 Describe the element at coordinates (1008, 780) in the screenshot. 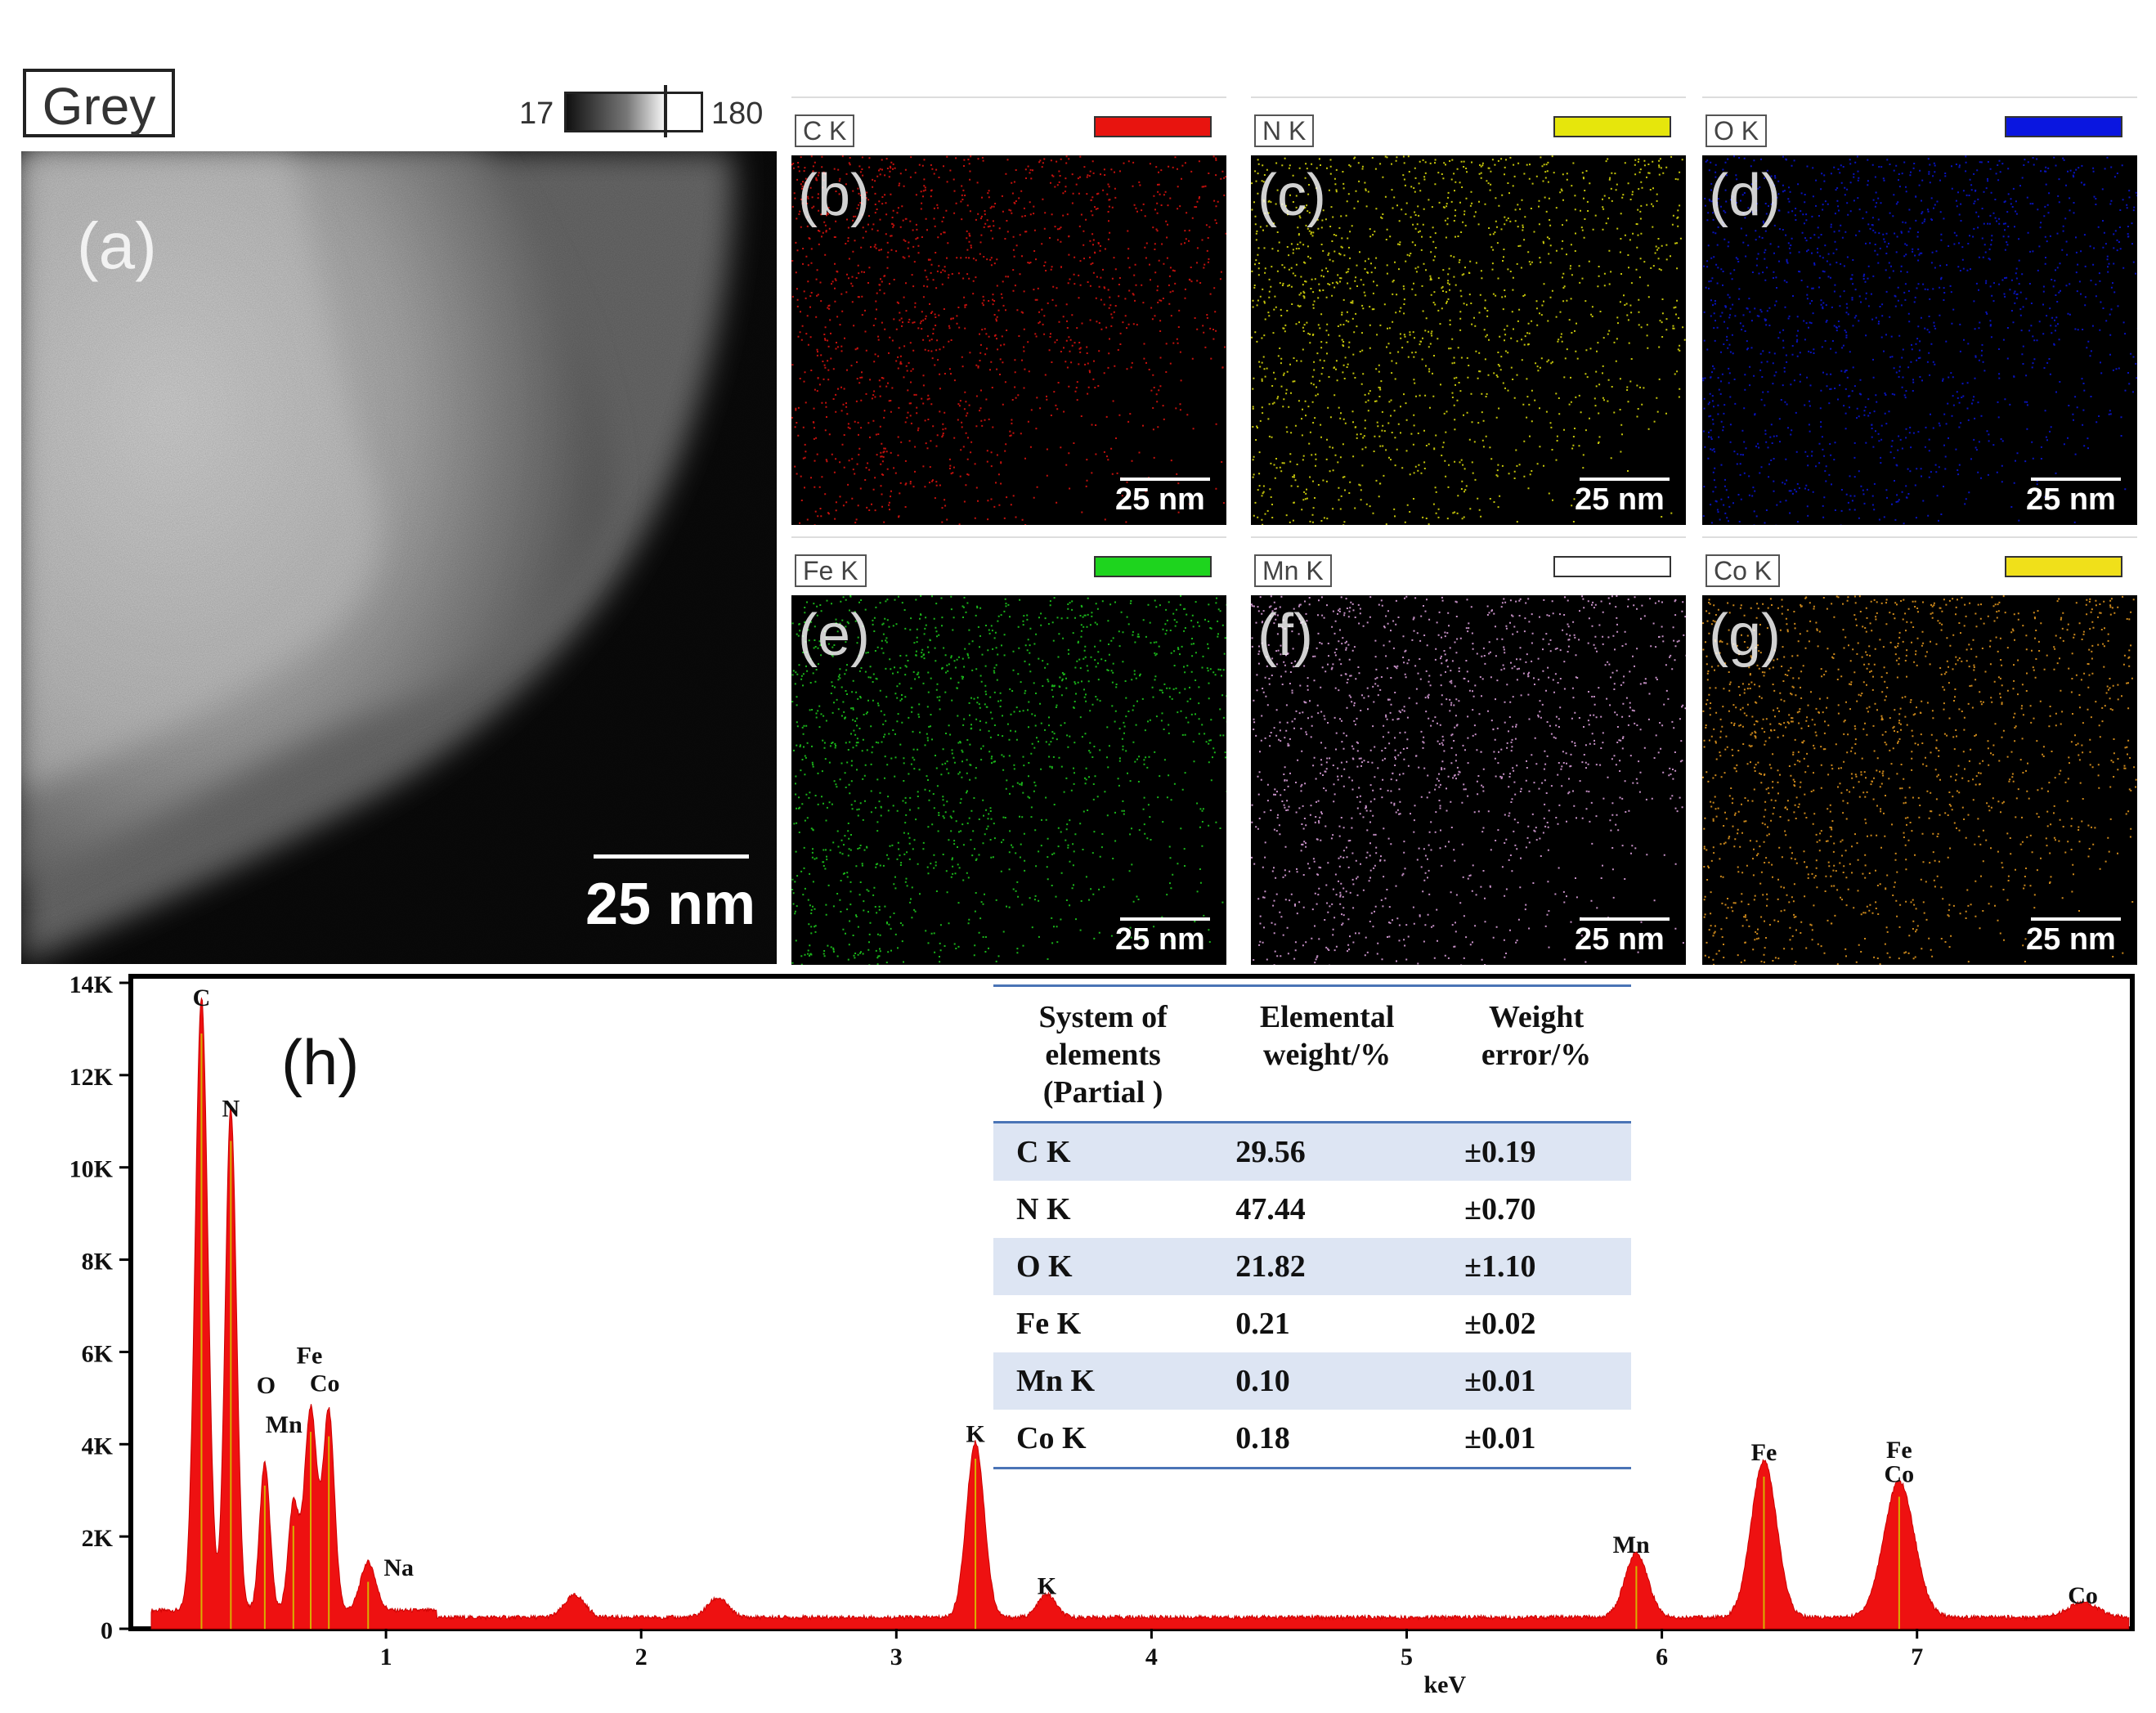

I see `elemental-map-image: (e) 25 nm` at that location.